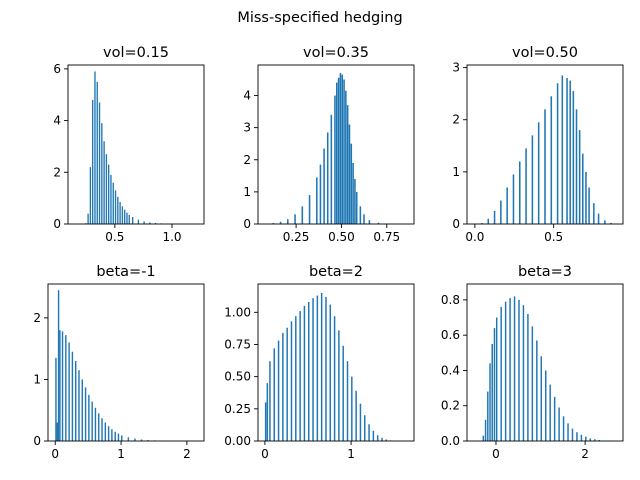 This screenshot has width=640, height=480. Describe the element at coordinates (125, 272) in the screenshot. I see `subplot-title: beta=-1` at that location.